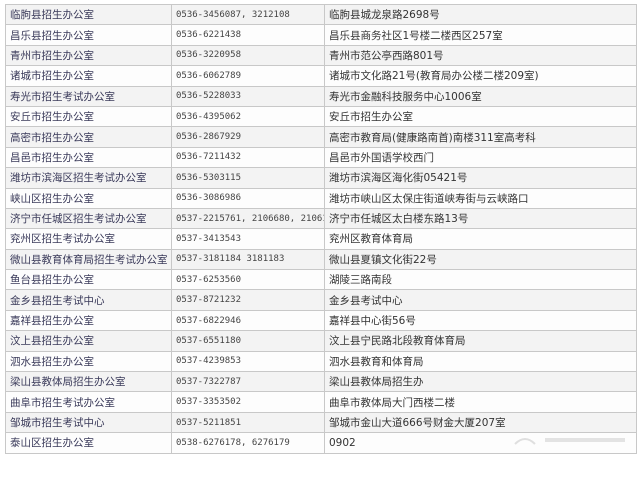 The image size is (640, 480). What do you see at coordinates (480, 341) in the screenshot?
I see `address-cell: 汶上县宁民路北段教育体育局` at bounding box center [480, 341].